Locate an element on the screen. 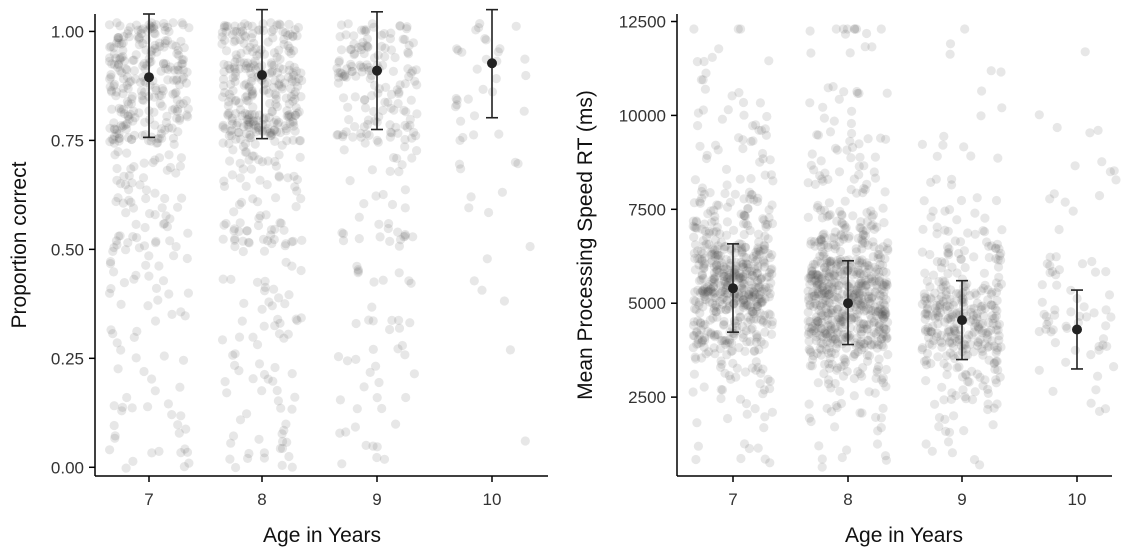 The width and height of the screenshot is (1128, 548). x-tick-label: 9 is located at coordinates (376, 499).